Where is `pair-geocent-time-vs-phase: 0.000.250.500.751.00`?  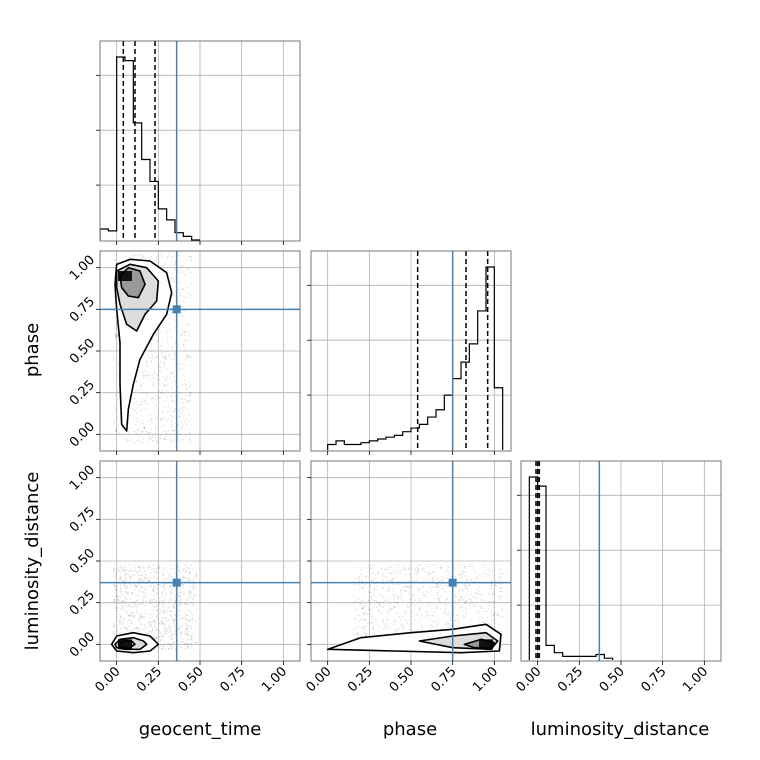
pair-geocent-time-vs-phase: 0.000.250.500.751.00 is located at coordinates (184, 352).